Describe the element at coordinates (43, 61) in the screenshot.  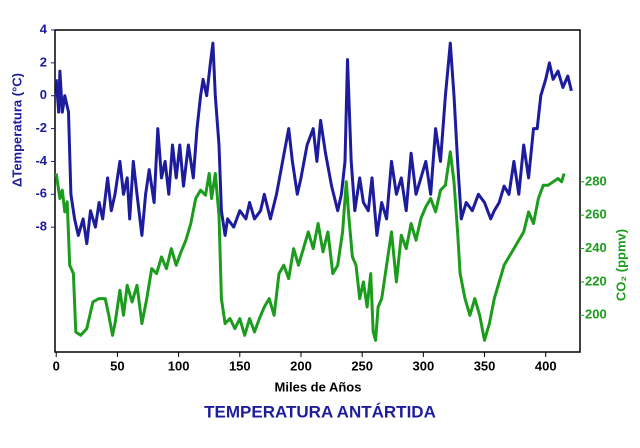
I see `y-tick-label: 2` at that location.